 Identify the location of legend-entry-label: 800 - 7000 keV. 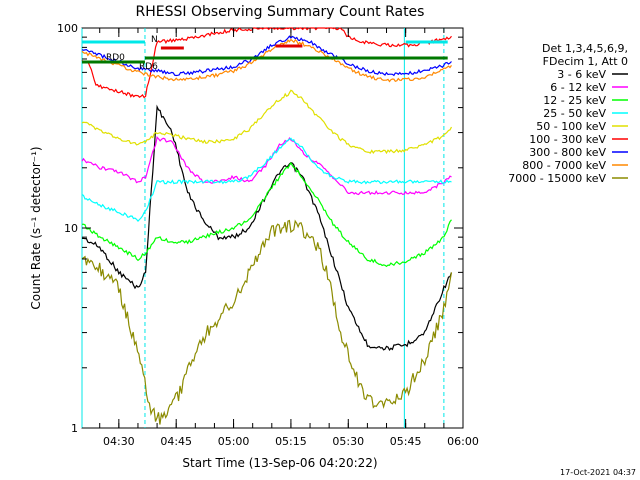
(564, 165).